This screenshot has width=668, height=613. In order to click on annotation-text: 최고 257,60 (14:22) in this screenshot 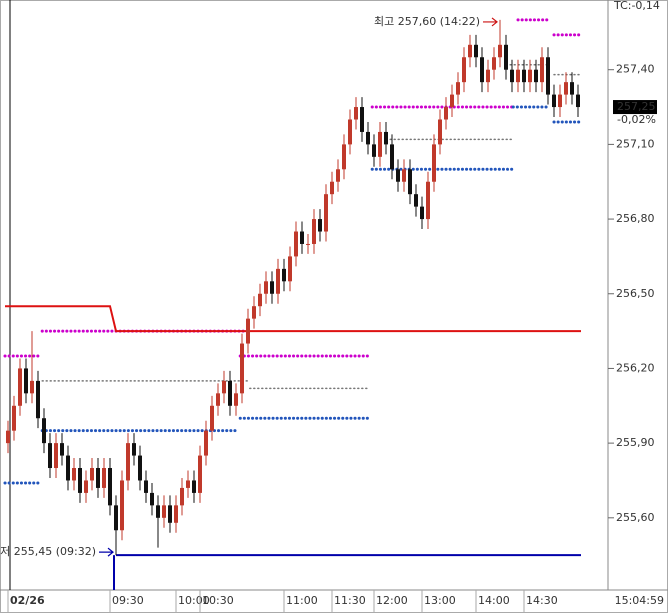, I will do `click(427, 21)`.